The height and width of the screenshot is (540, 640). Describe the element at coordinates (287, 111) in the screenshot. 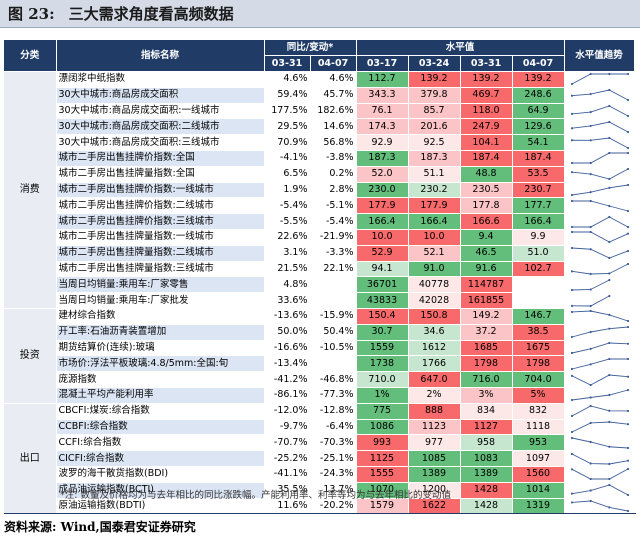

I see `yoy-cell: 177.5%` at that location.